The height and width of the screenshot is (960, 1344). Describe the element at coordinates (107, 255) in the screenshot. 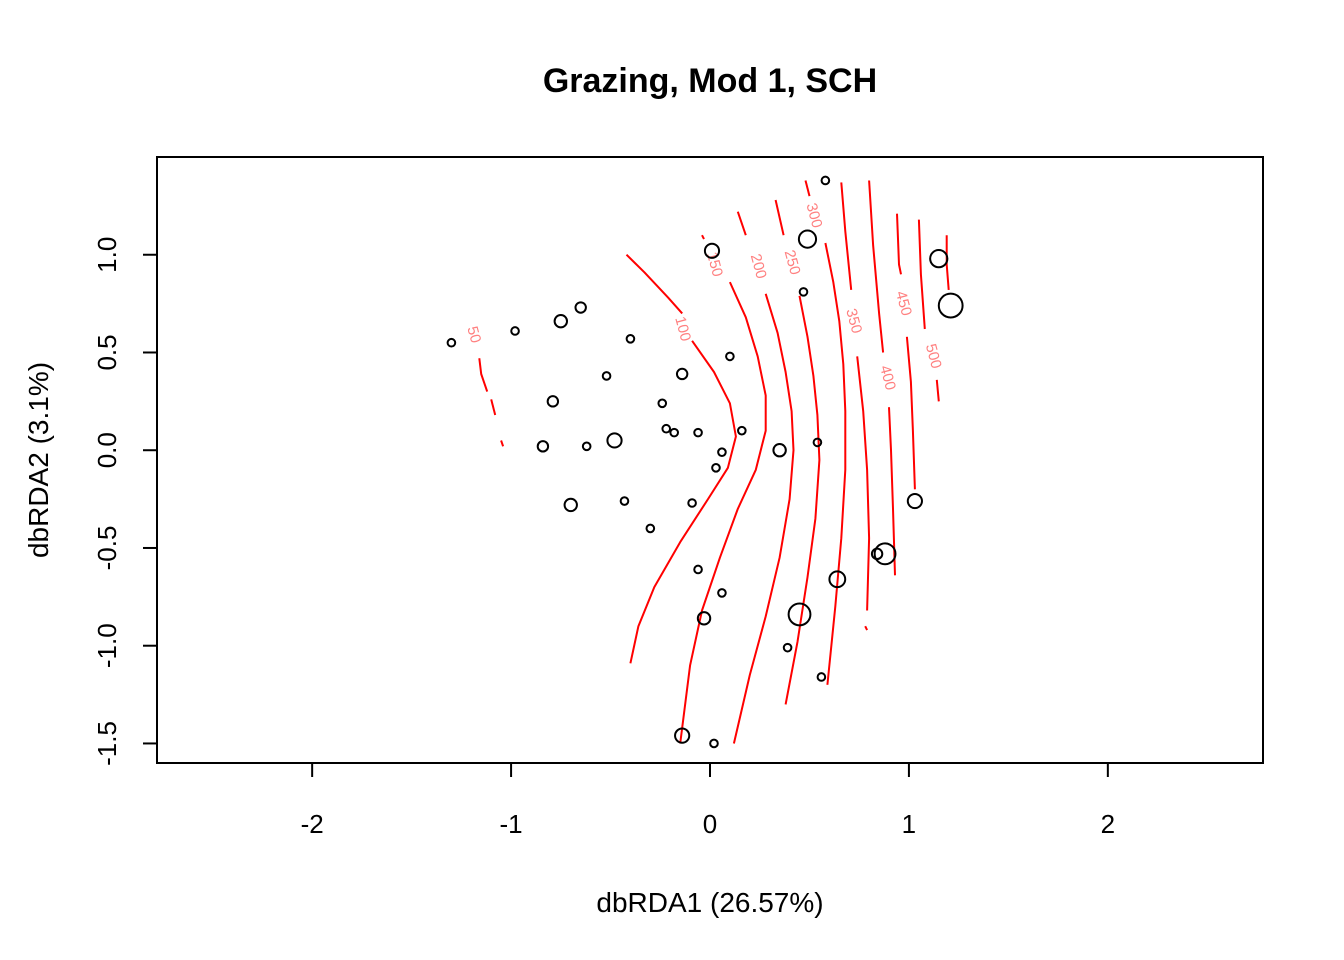

I see `y-tick-label: 1.0` at that location.